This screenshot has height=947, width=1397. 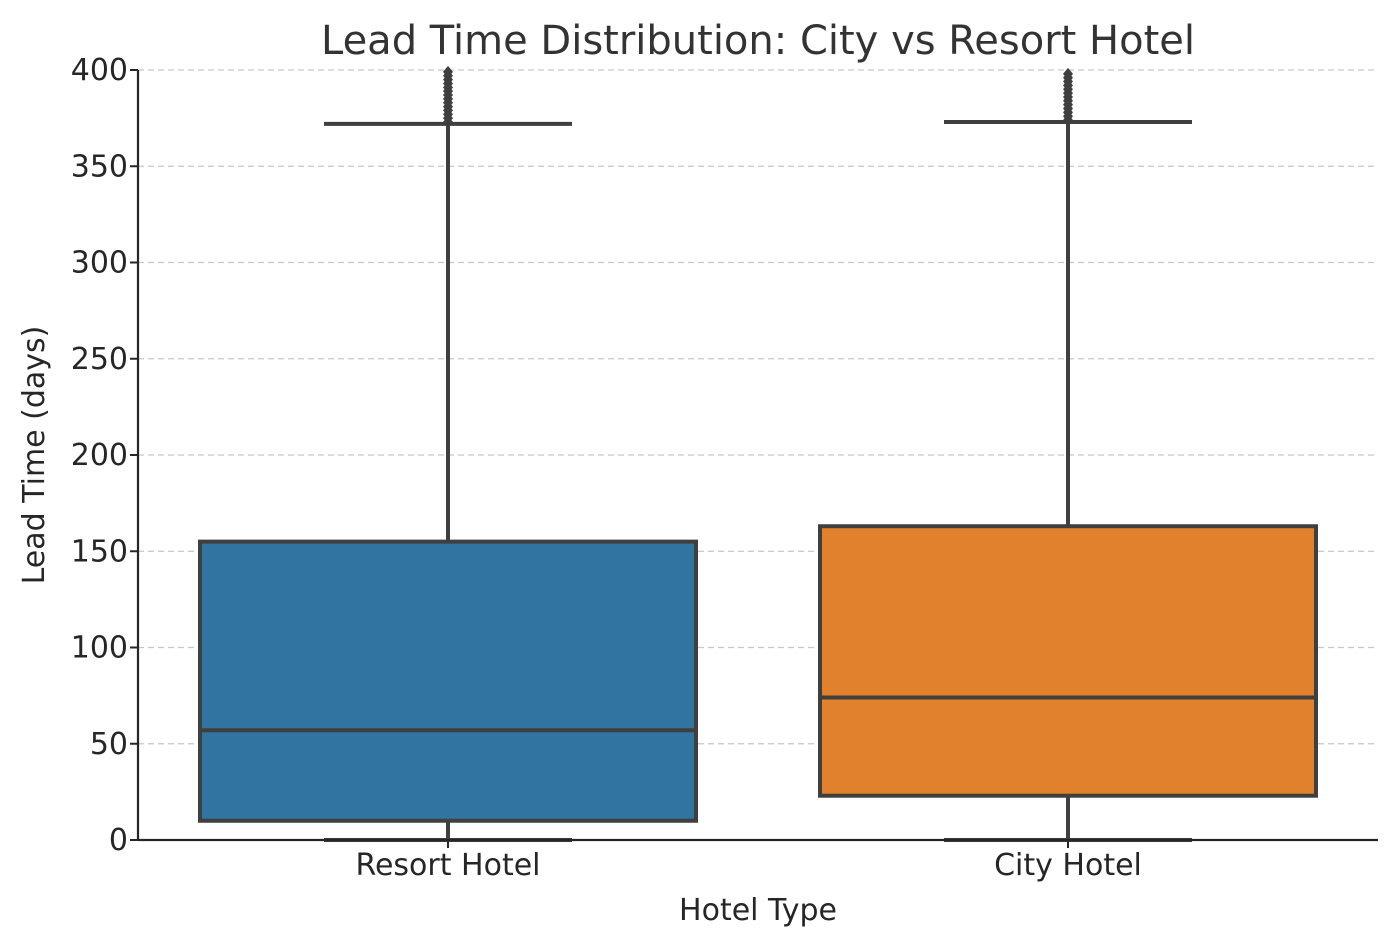 I want to click on y-tick-label: 50, so click(x=109, y=744).